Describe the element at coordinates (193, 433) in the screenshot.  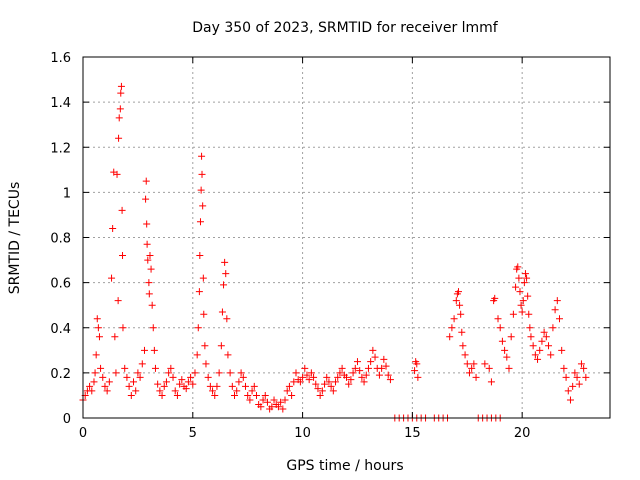
I see `x-tick-label: 5` at that location.